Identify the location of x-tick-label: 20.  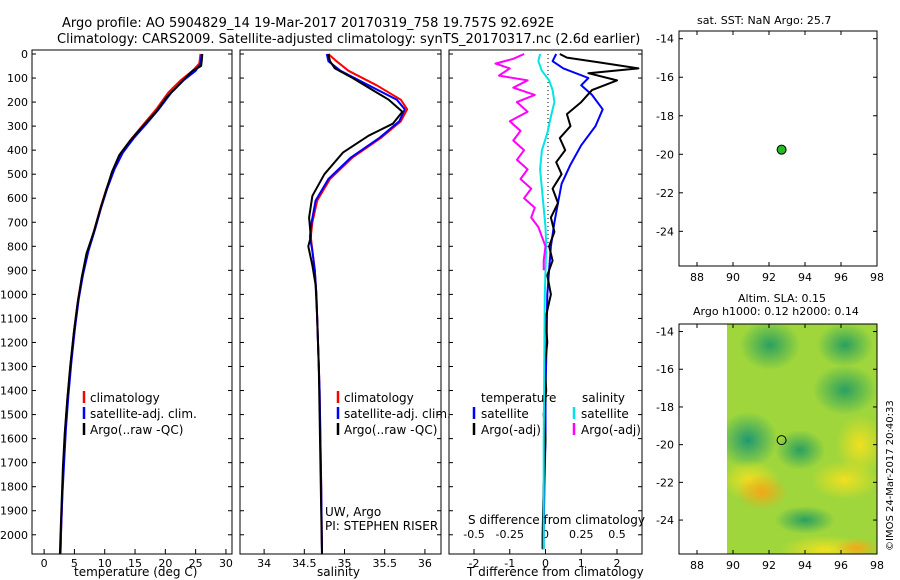
(165, 563).